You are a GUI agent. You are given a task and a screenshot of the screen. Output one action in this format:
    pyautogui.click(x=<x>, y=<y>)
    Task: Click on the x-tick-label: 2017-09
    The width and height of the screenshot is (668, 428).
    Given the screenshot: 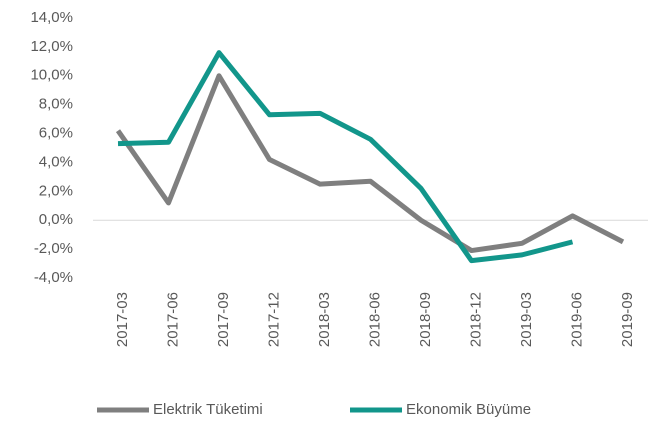 What is the action you would take?
    pyautogui.click(x=223, y=319)
    